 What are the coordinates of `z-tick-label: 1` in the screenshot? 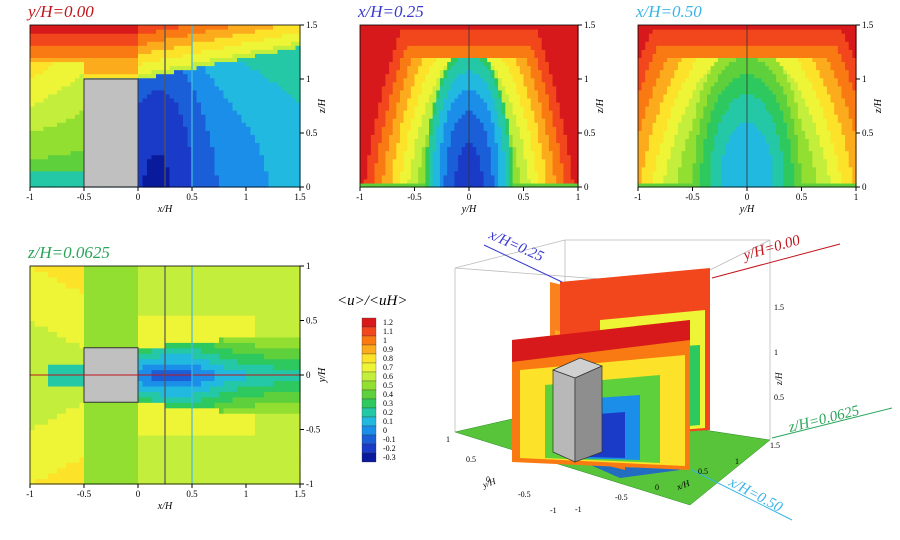 It's located at (776, 352).